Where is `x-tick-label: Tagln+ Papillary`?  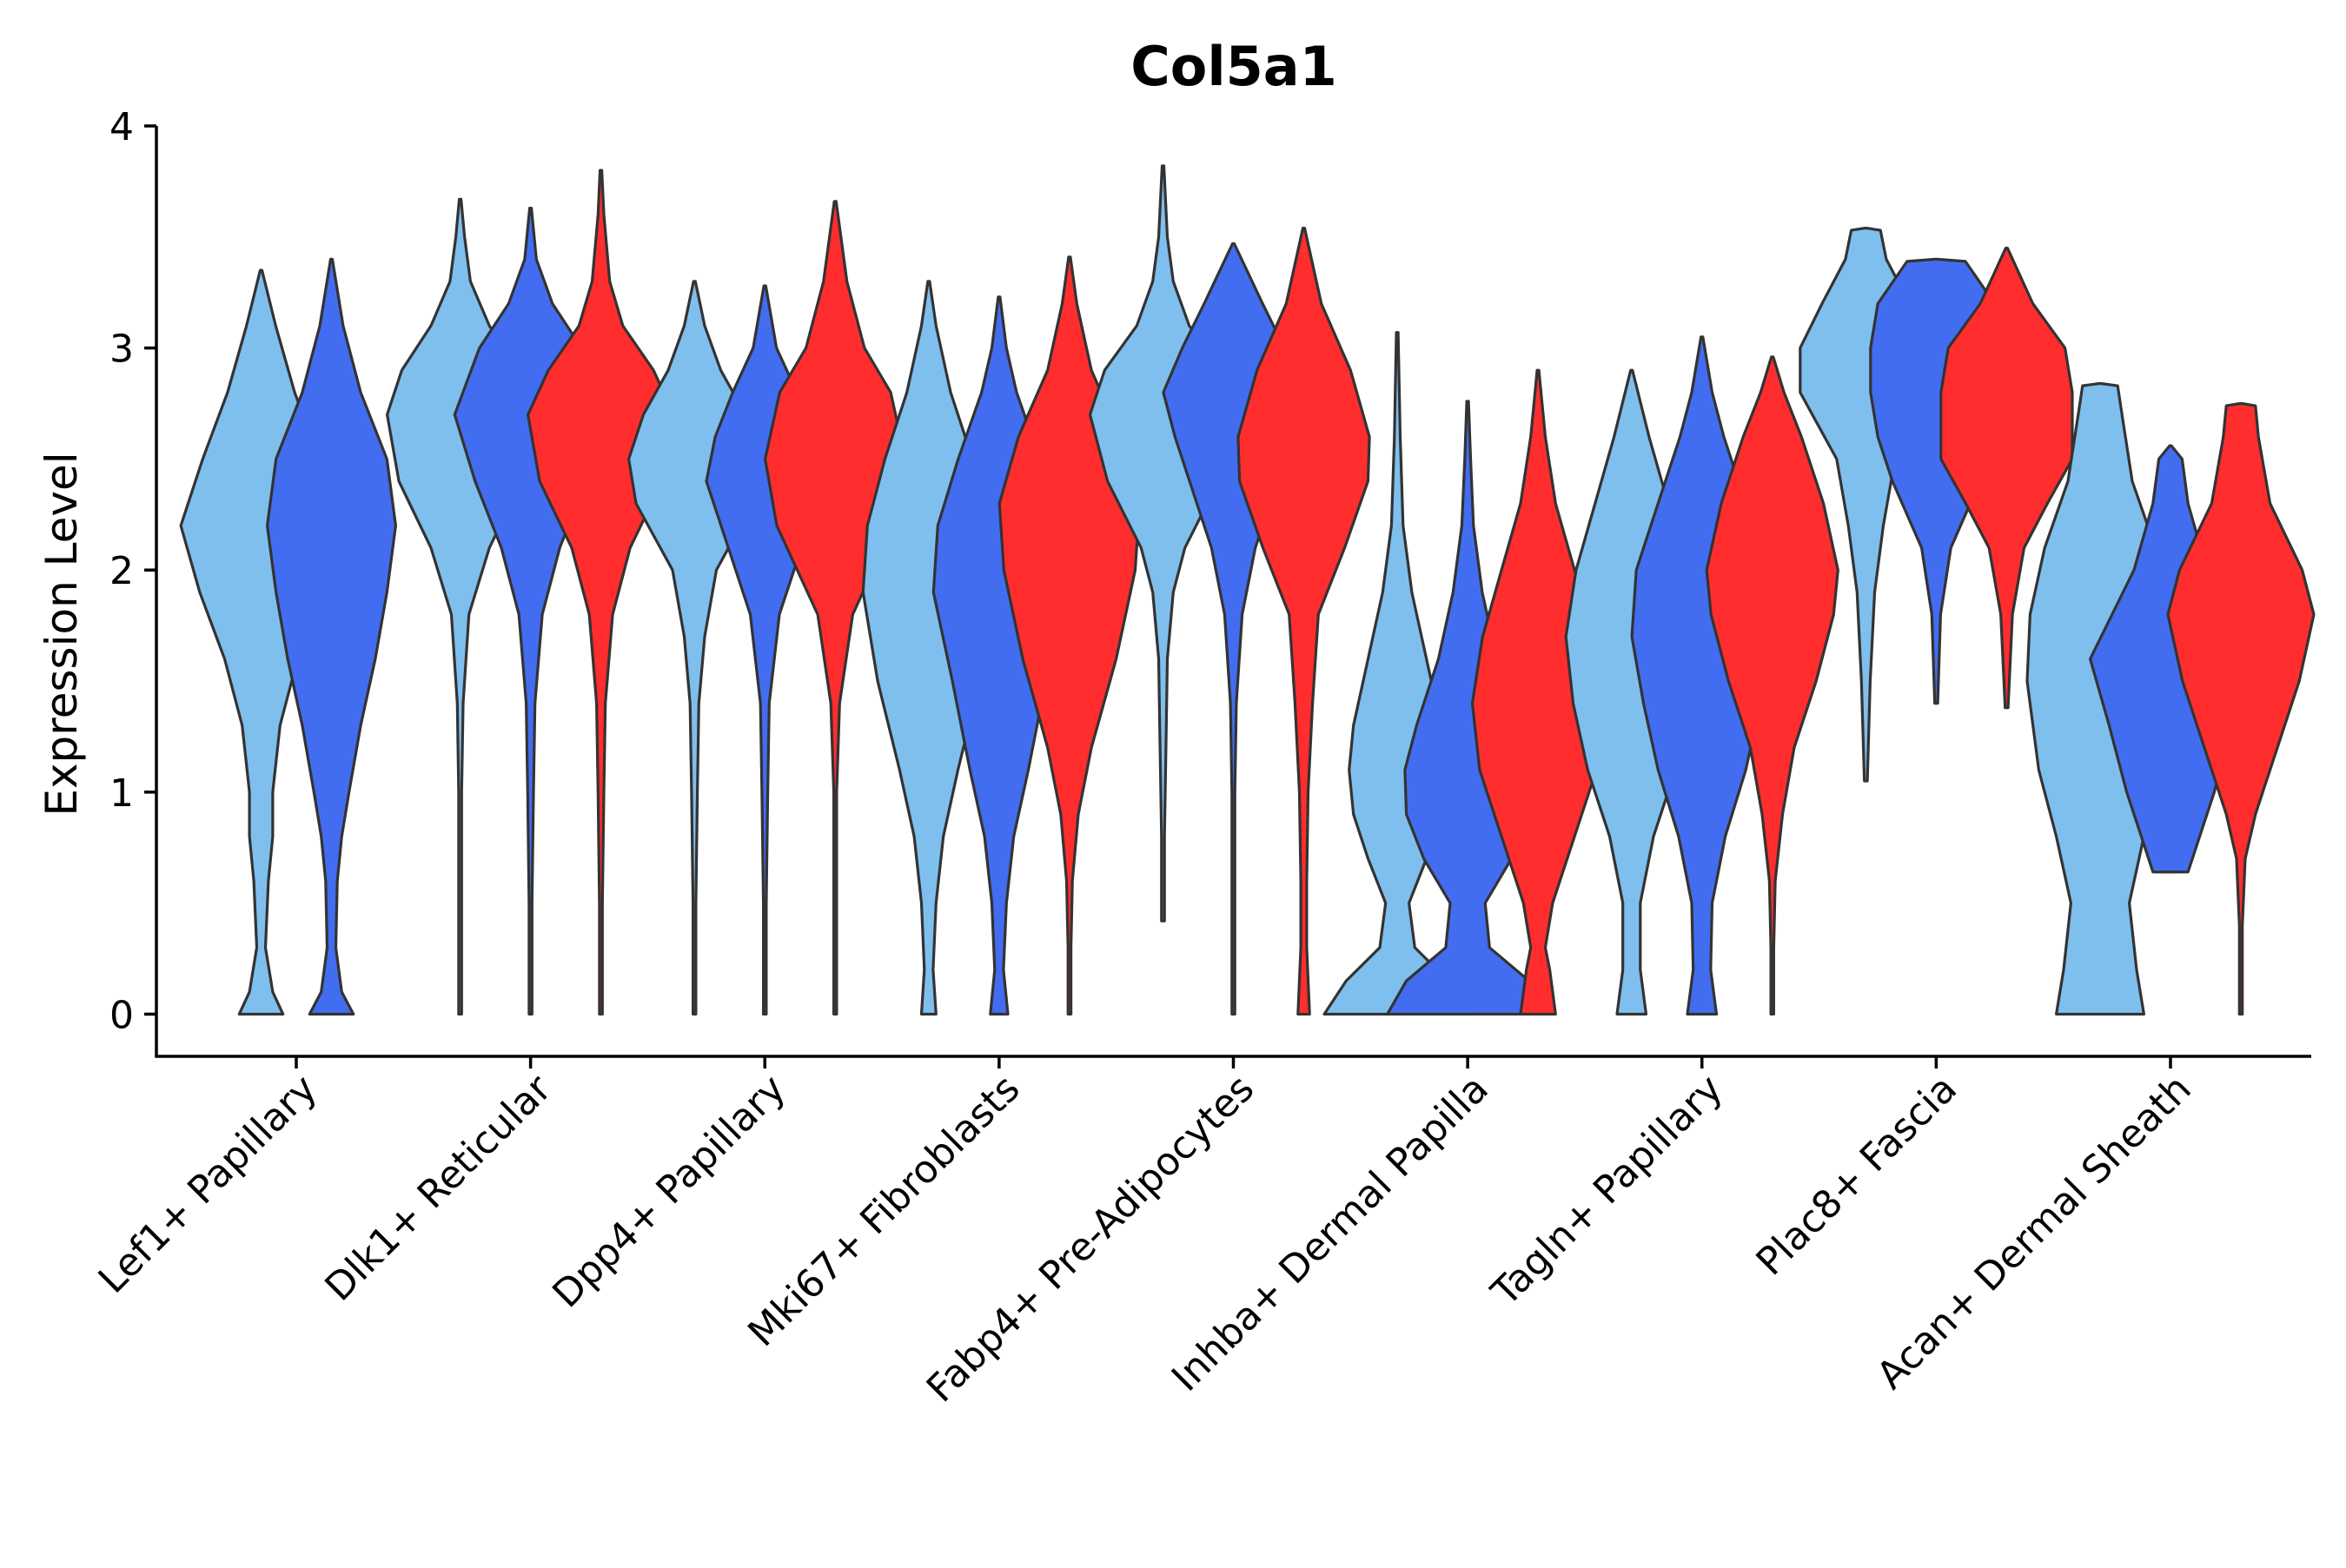
x-tick-label: Tagln+ Papillary is located at coordinates (1607, 1191).